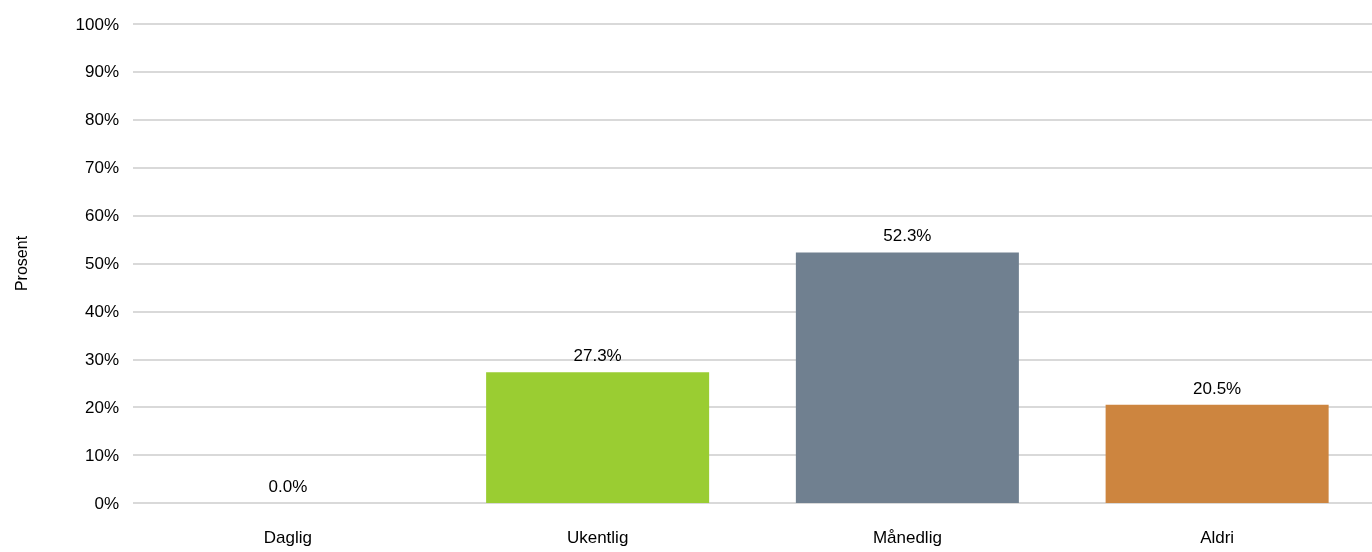  I want to click on y-tick-label: 90%, so click(101, 72).